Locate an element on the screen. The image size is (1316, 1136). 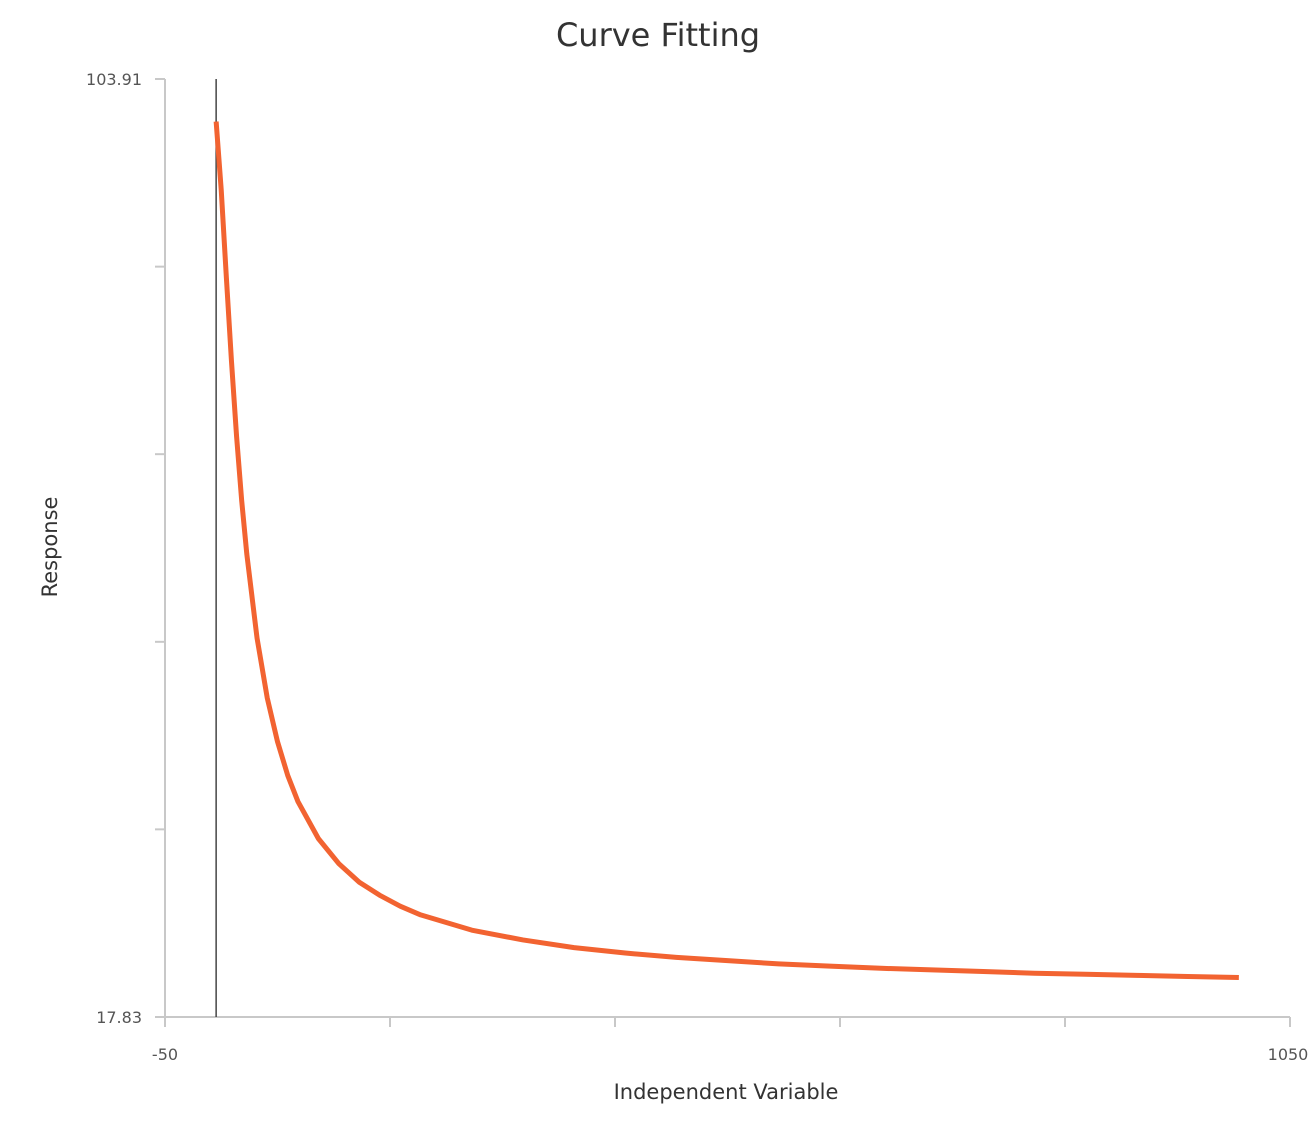
chart-title: Curve Fitting is located at coordinates (658, 35).